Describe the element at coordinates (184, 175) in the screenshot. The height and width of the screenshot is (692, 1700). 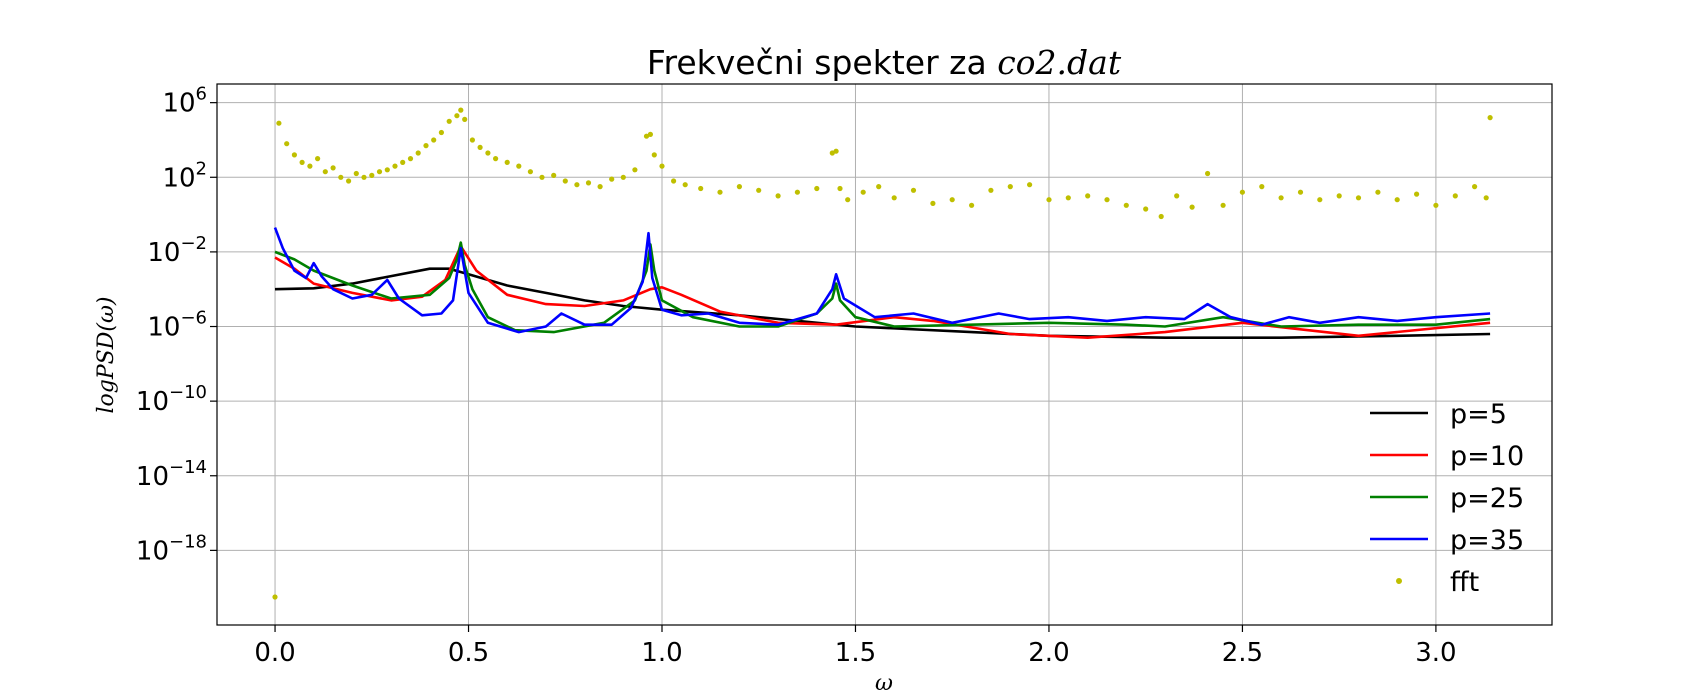
I see `y-tick-label: 10²` at that location.